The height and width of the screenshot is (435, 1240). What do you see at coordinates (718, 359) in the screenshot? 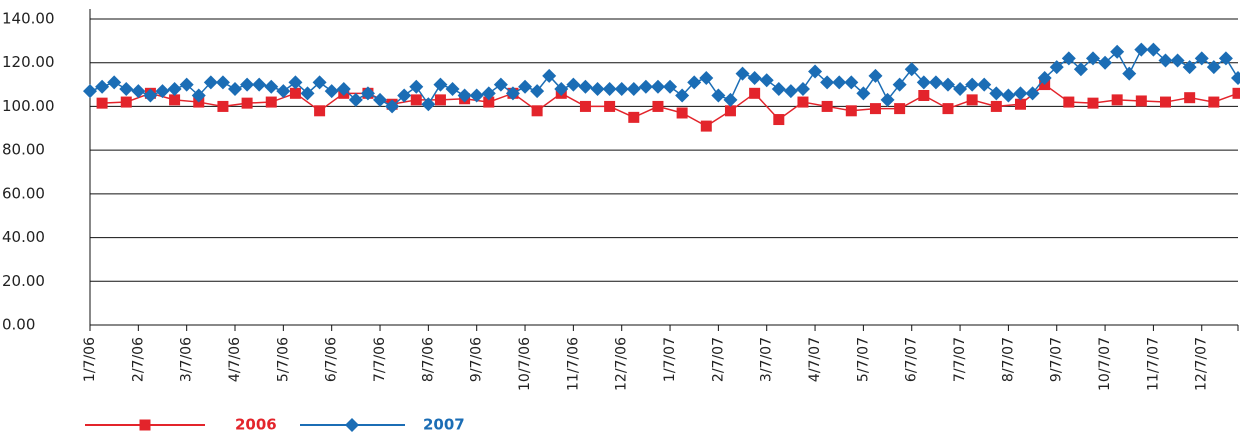
I see `x-tick-label: 2/7/07` at bounding box center [718, 359].